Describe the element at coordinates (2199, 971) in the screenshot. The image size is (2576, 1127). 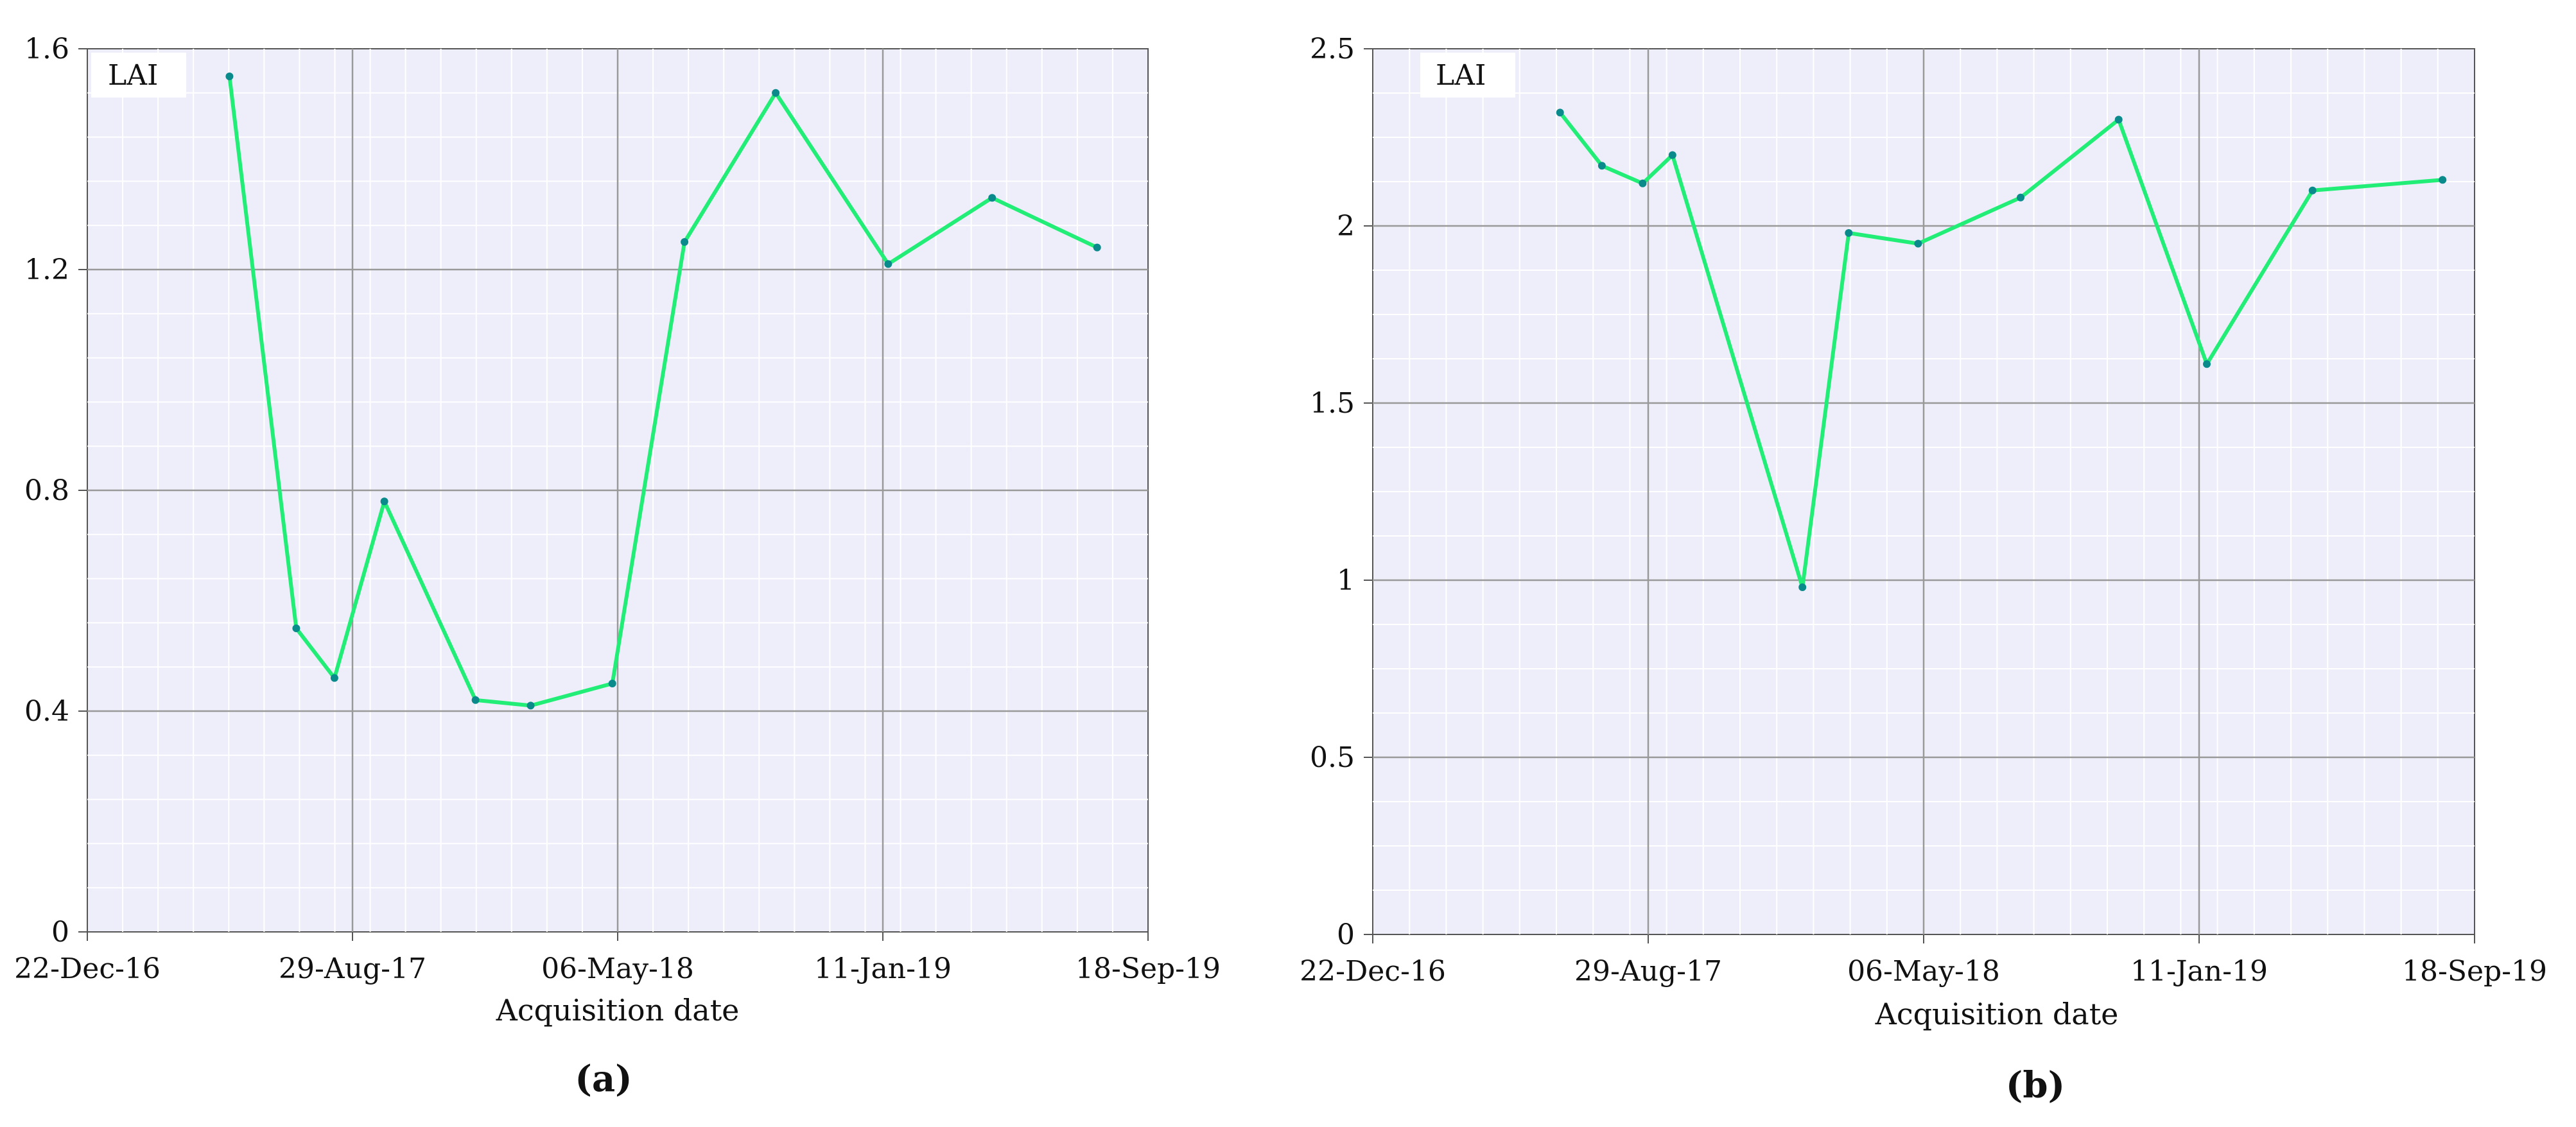
I see `x-tick-label-b: 11-Jan-19` at that location.